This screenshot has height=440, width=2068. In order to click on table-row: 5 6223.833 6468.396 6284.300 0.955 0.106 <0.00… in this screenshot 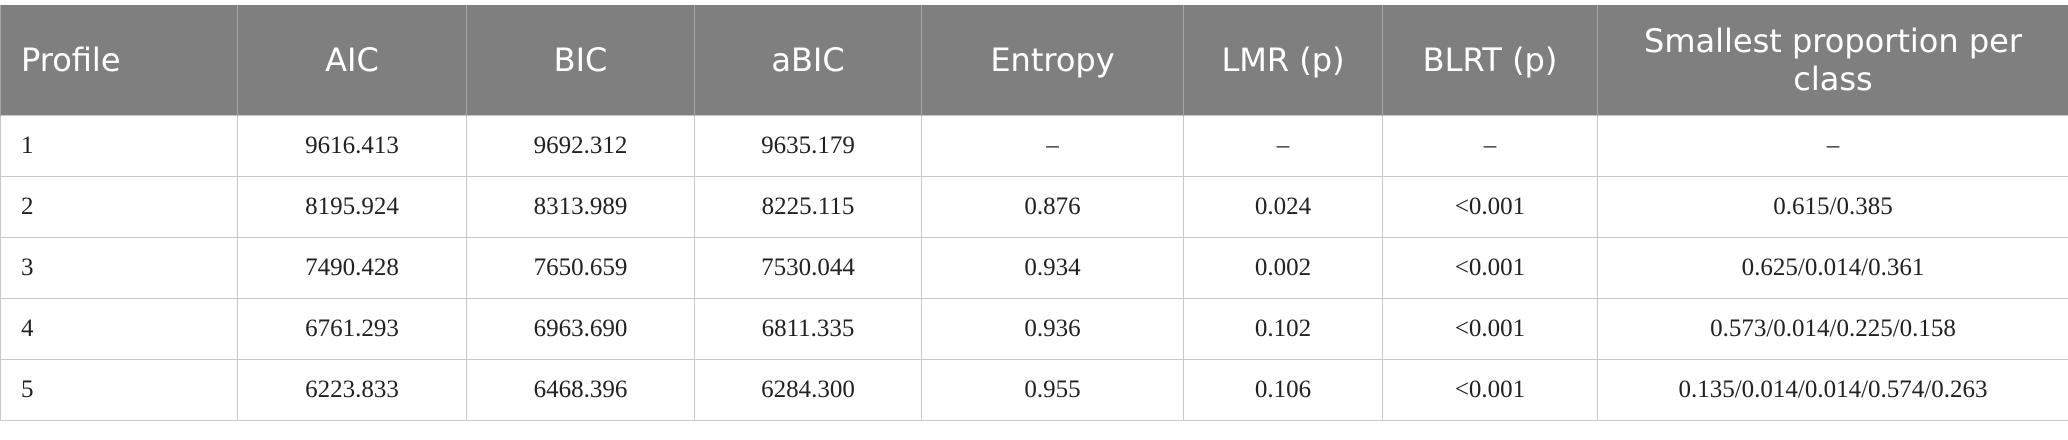, I will do `click(1034, 390)`.